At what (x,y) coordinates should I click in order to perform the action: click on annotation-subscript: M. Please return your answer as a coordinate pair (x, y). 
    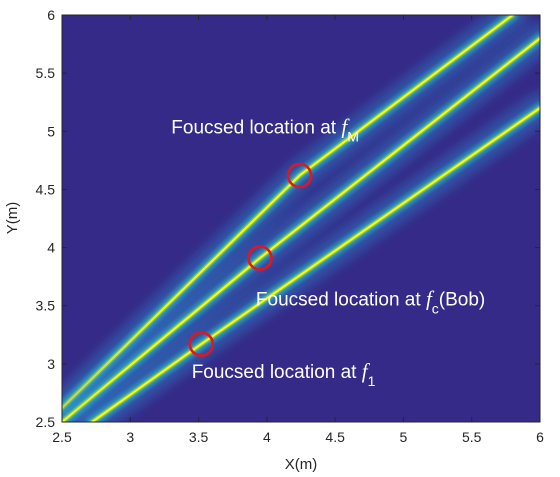
    Looking at the image, I should click on (353, 137).